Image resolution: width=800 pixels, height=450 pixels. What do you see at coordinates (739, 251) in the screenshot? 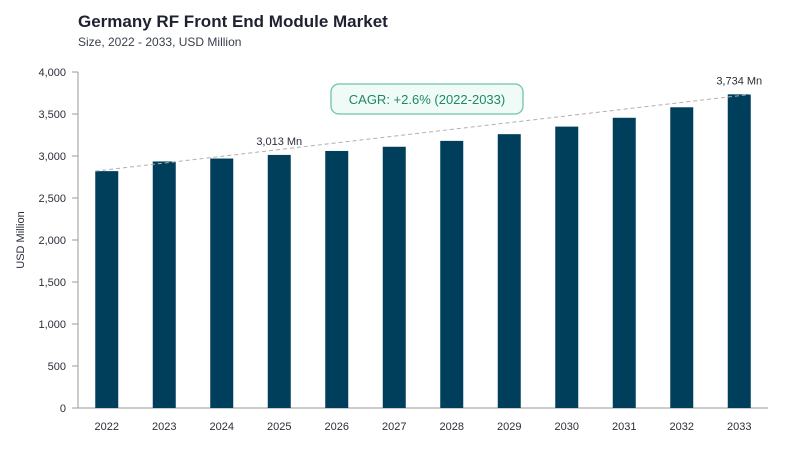
I see `bar-2033` at bounding box center [739, 251].